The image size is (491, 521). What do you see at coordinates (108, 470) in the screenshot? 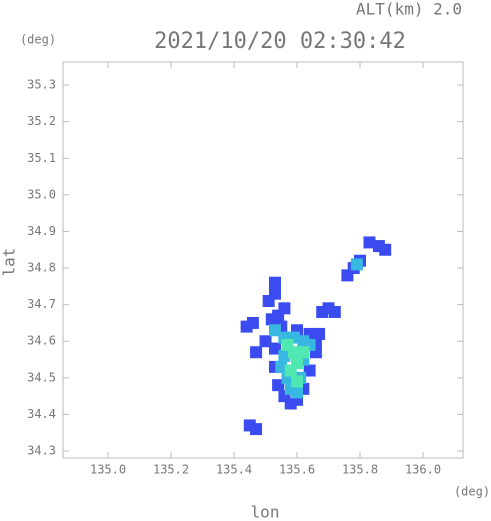
I see `x-tick-label: 135.0` at bounding box center [108, 470].